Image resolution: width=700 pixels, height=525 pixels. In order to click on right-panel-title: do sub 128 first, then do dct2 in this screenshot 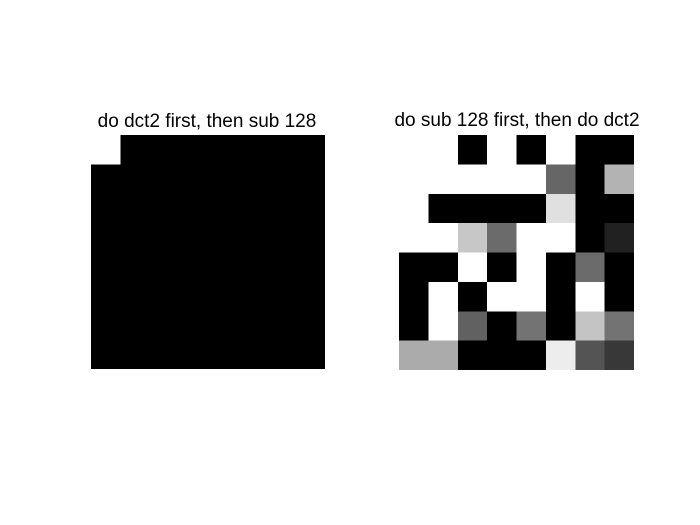, I will do `click(517, 120)`.